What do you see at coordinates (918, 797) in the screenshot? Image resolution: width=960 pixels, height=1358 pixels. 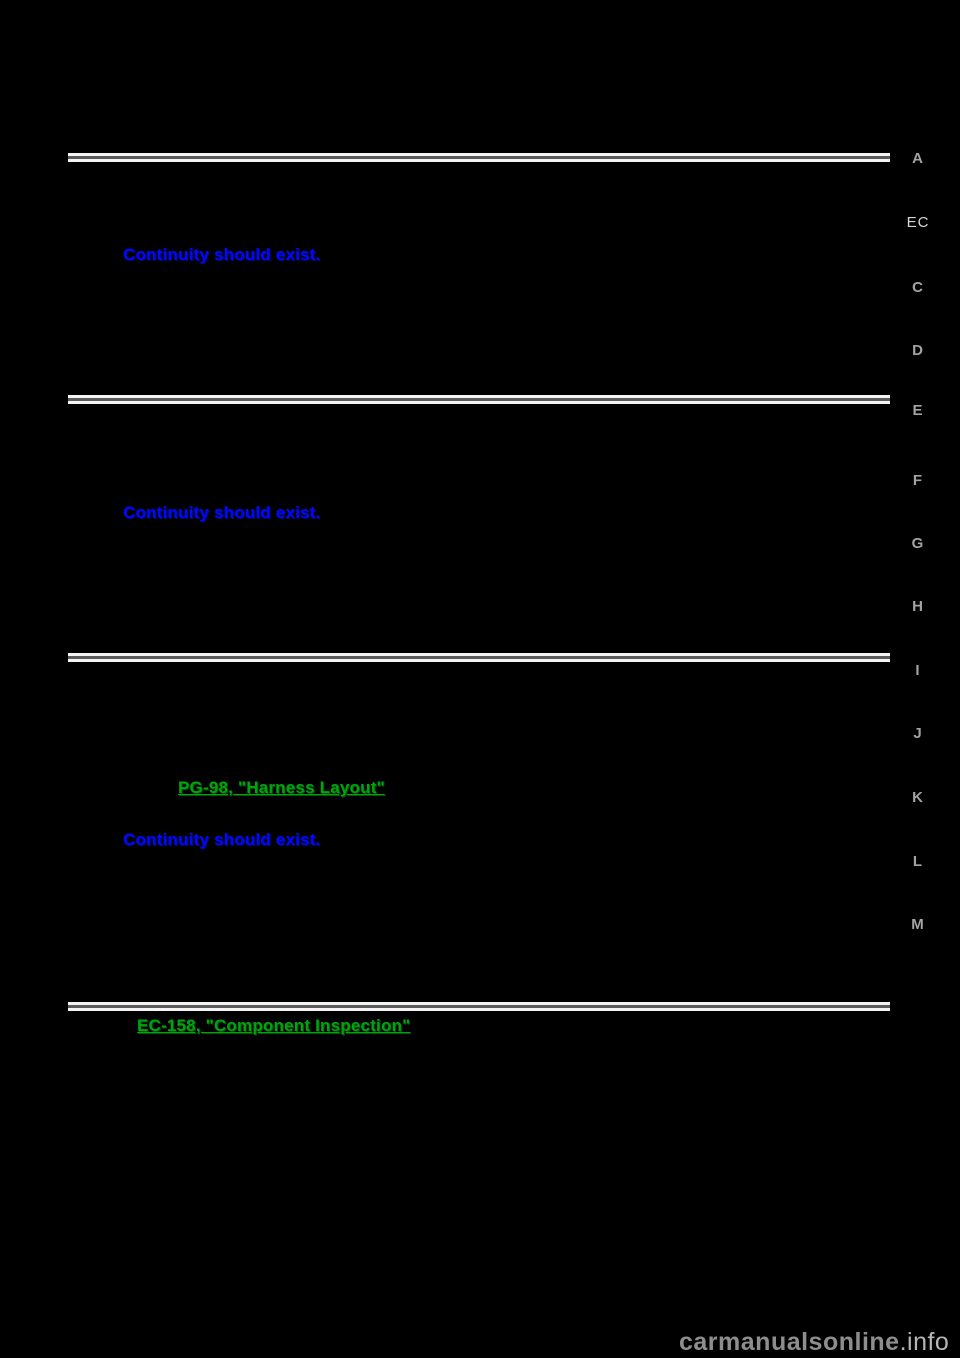 I see `section-tab-k: K` at bounding box center [918, 797].